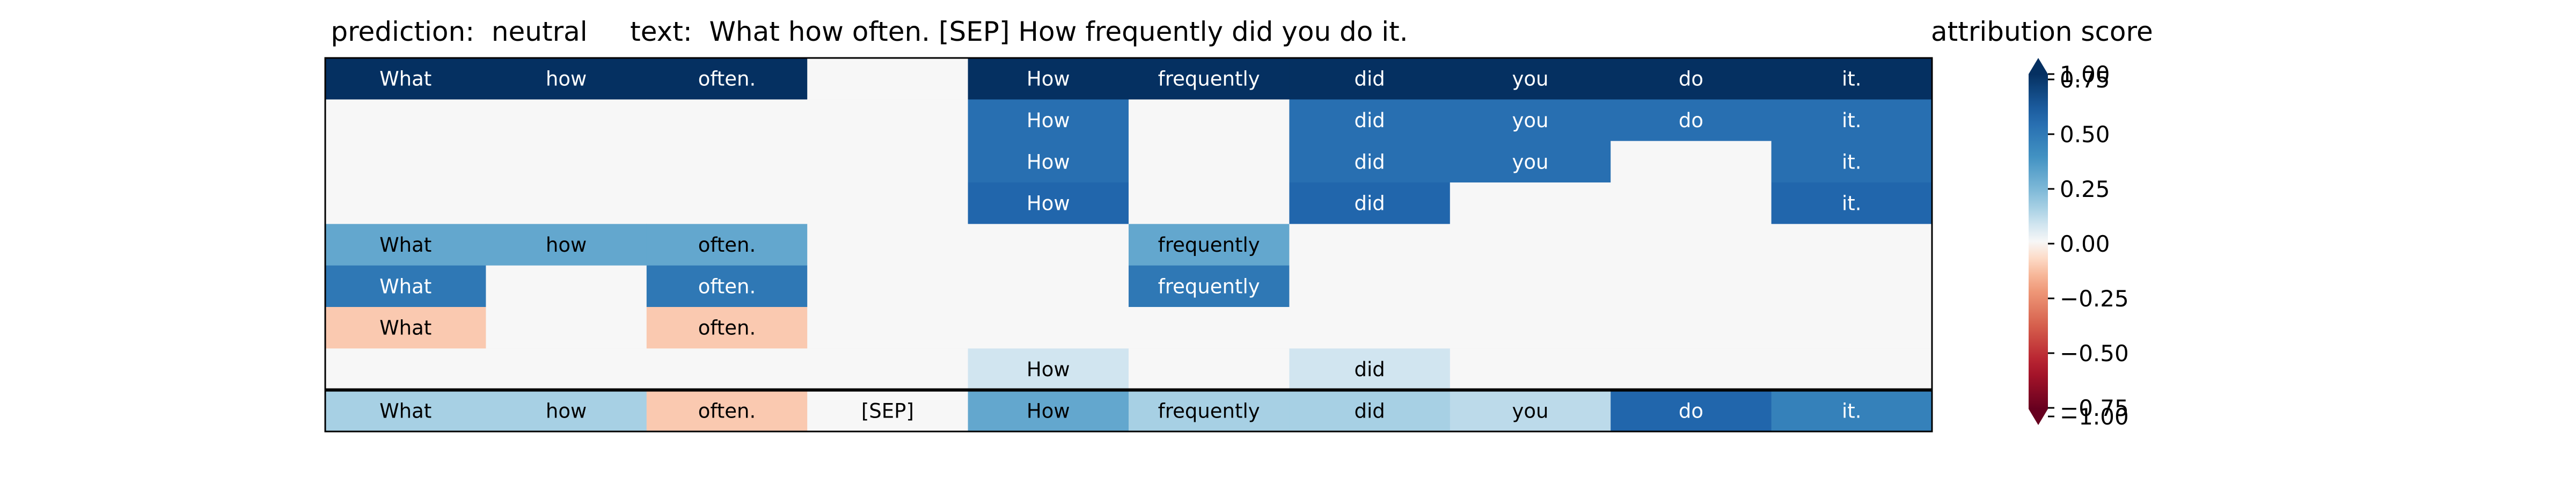 The width and height of the screenshot is (2576, 483). What do you see at coordinates (2085, 244) in the screenshot?
I see `colorbar-tick-label: 0.00` at bounding box center [2085, 244].